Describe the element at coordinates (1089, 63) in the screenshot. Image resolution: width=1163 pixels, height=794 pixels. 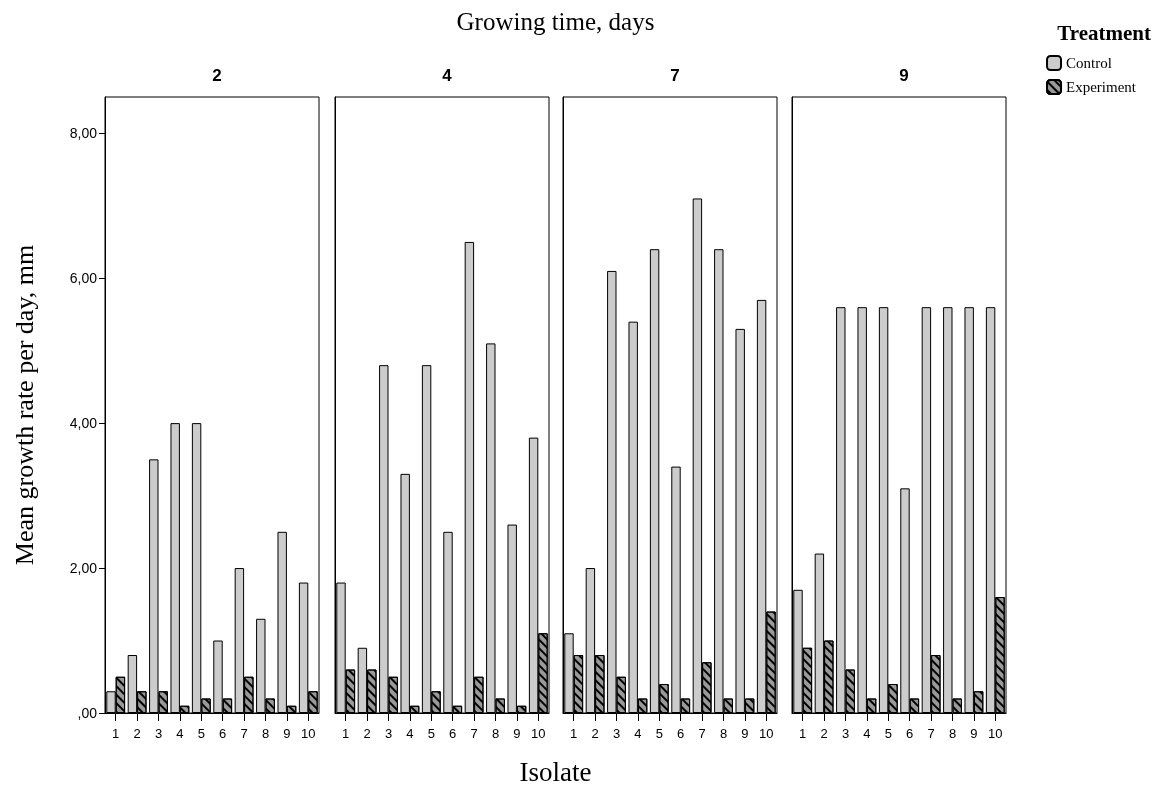
I see `legend-label: Control` at that location.